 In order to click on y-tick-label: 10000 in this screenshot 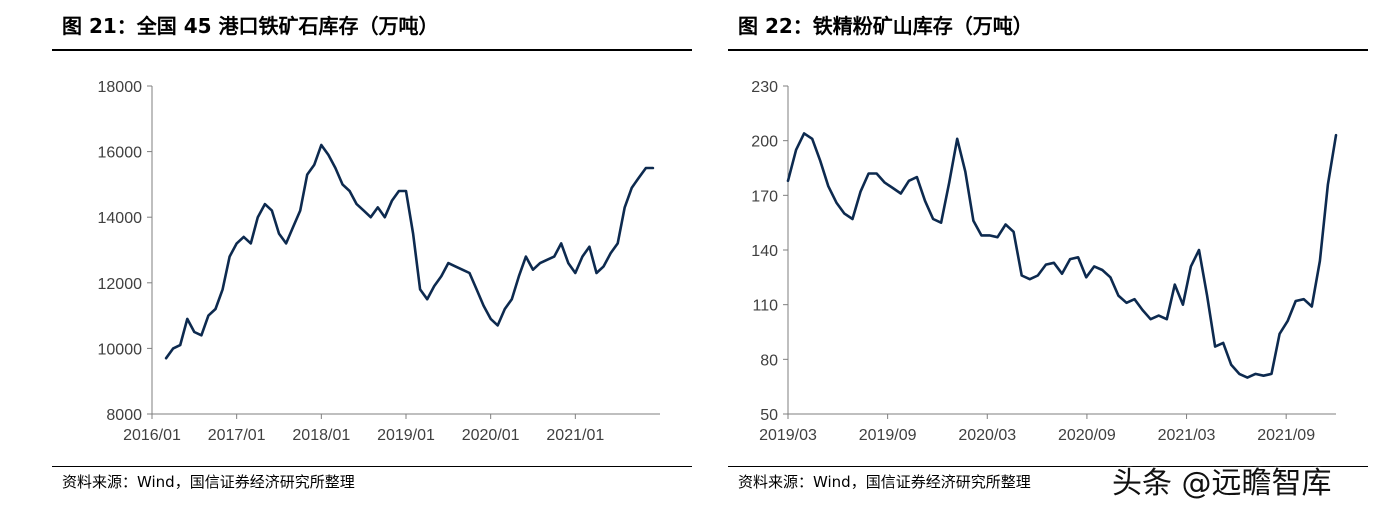, I will do `click(120, 349)`.